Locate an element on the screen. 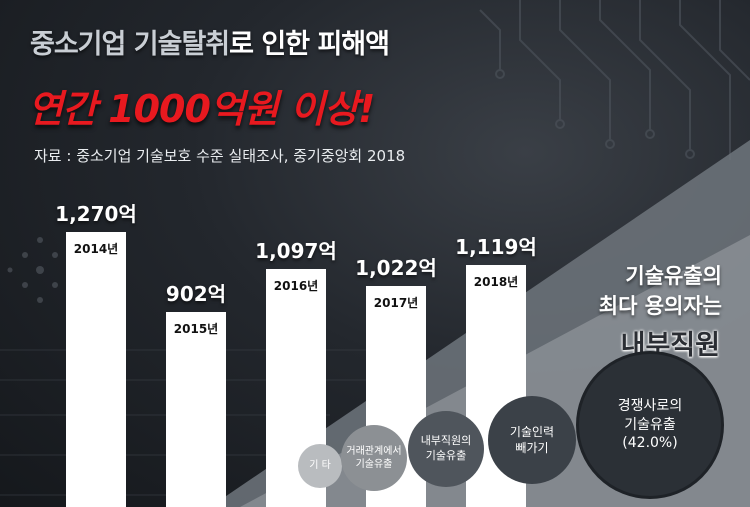  bubble-label: 기 타 is located at coordinates (320, 466).